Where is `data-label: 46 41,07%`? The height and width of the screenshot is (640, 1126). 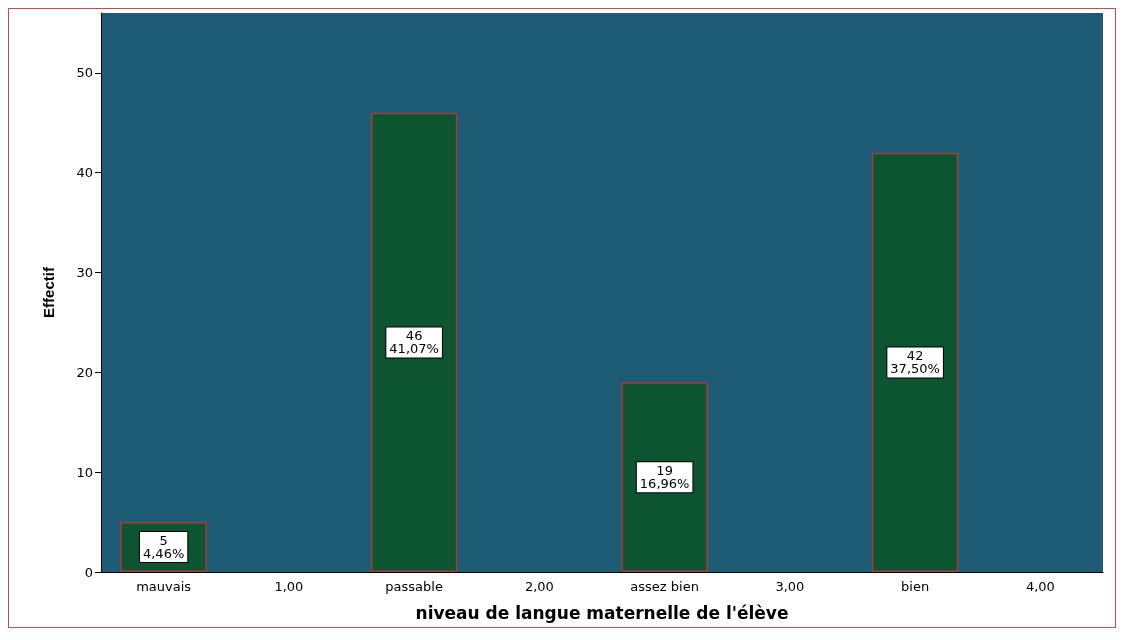 data-label: 46 41,07% is located at coordinates (414, 342).